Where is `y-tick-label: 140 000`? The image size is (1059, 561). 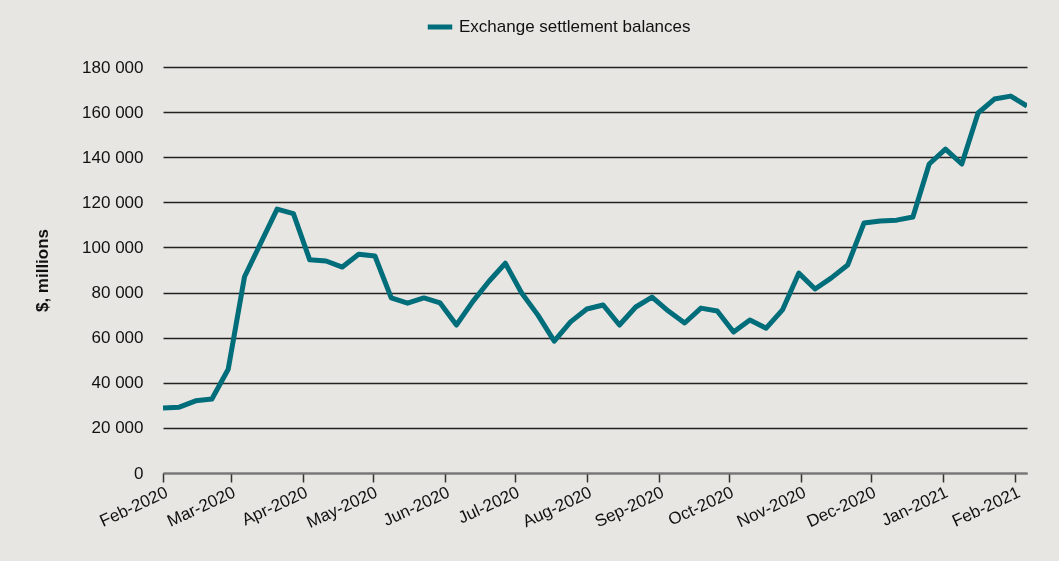 y-tick-label: 140 000 is located at coordinates (113, 157).